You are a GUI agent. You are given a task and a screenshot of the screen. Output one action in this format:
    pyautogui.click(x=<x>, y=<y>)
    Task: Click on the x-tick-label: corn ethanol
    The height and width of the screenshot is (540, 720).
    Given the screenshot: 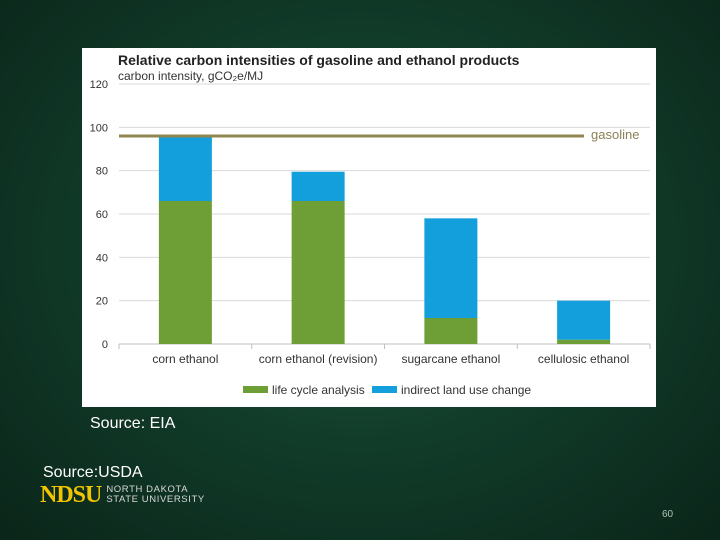 What is the action you would take?
    pyautogui.click(x=185, y=359)
    